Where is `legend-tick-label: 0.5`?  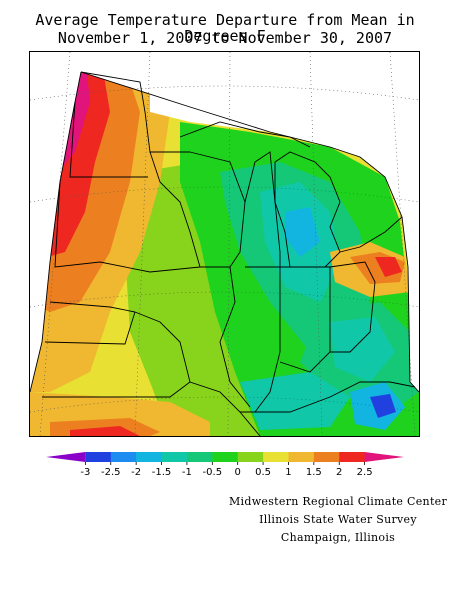
legend-tick-label: 0.5 is located at coordinates (263, 472).